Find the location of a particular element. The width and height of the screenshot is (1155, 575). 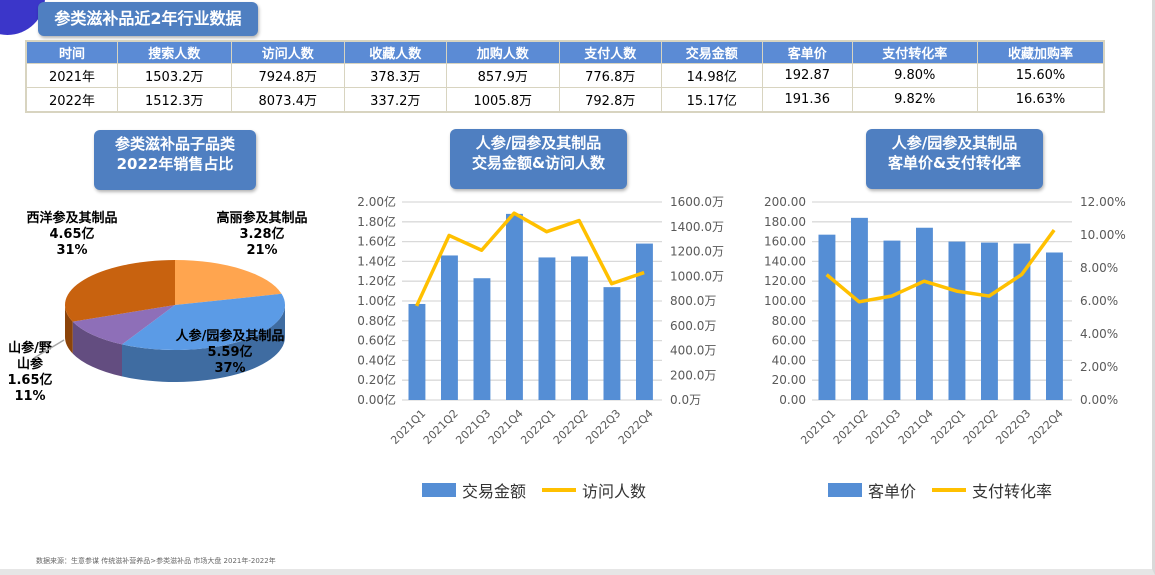

pie-label: 4.65亿 is located at coordinates (71, 234).